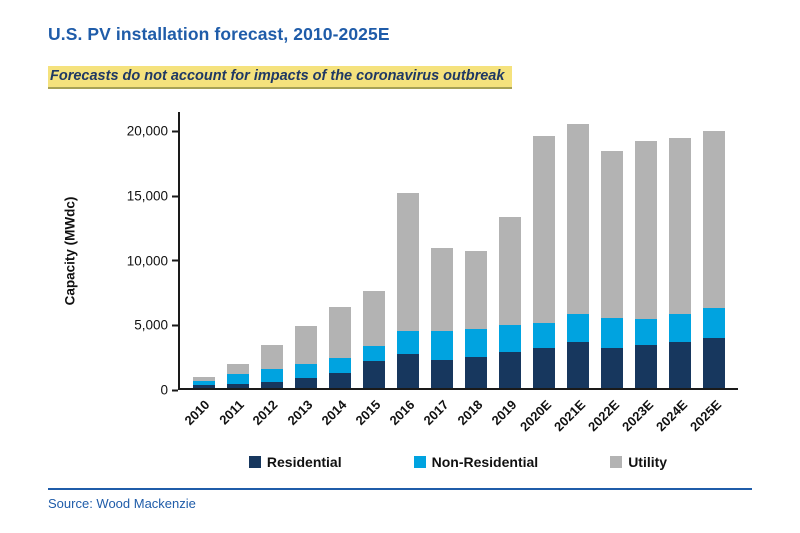 The image size is (800, 533). What do you see at coordinates (340, 250) in the screenshot?
I see `bar-2014` at bounding box center [340, 250].